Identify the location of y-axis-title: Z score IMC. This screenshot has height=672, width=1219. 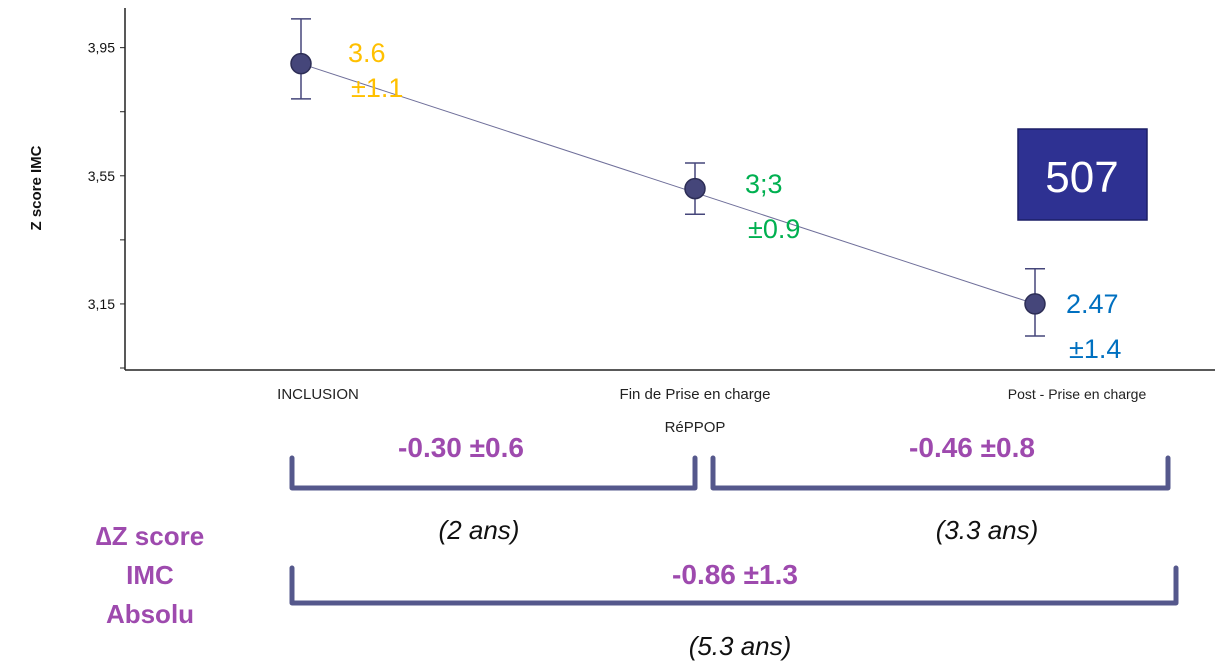
(36, 187).